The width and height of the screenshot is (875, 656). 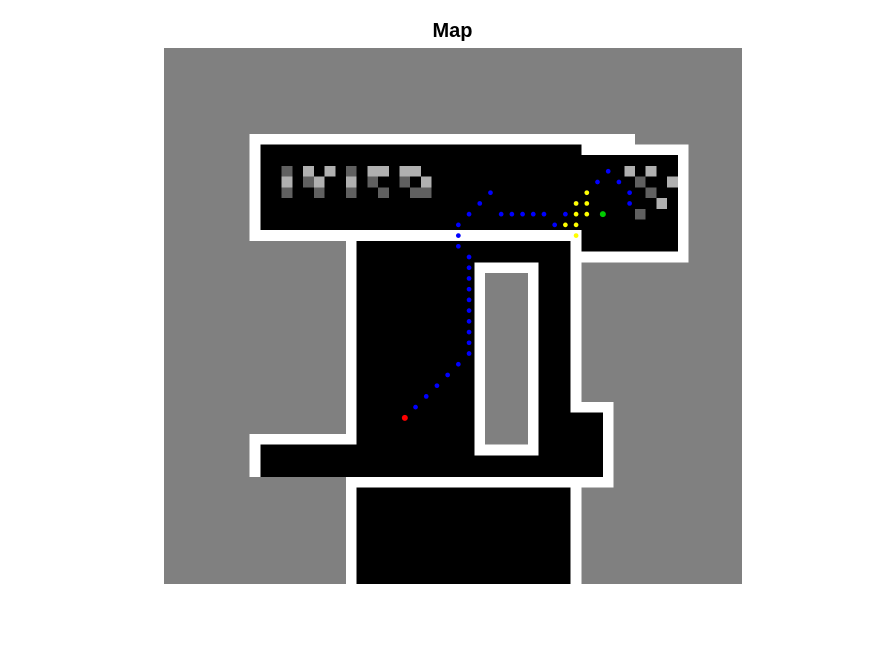 What do you see at coordinates (587, 449) in the screenshot?
I see `free-bottom-right` at bounding box center [587, 449].